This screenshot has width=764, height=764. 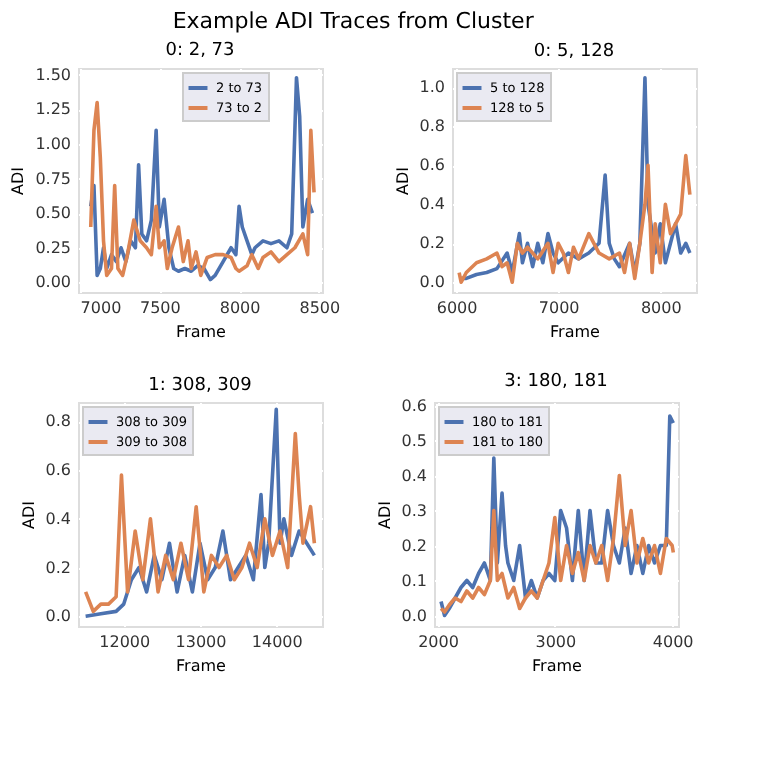 I want to click on y-tick-label: 0.3, so click(x=414, y=510).